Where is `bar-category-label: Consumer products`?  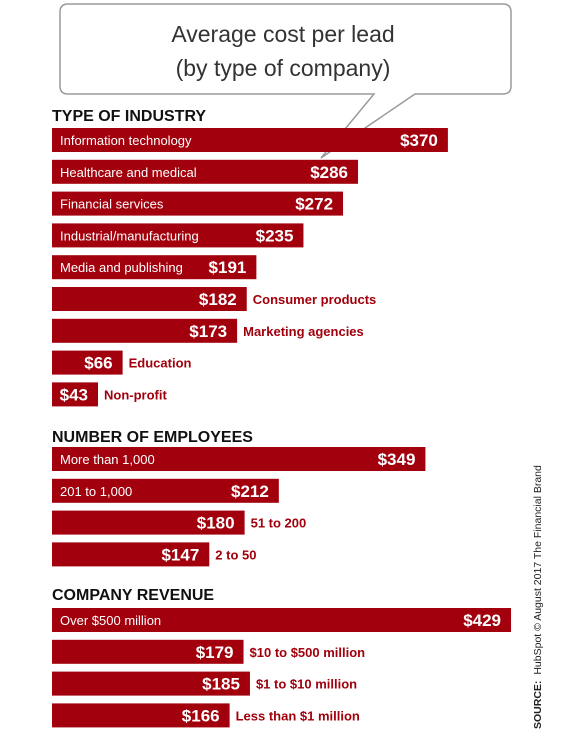 bar-category-label: Consumer products is located at coordinates (315, 299).